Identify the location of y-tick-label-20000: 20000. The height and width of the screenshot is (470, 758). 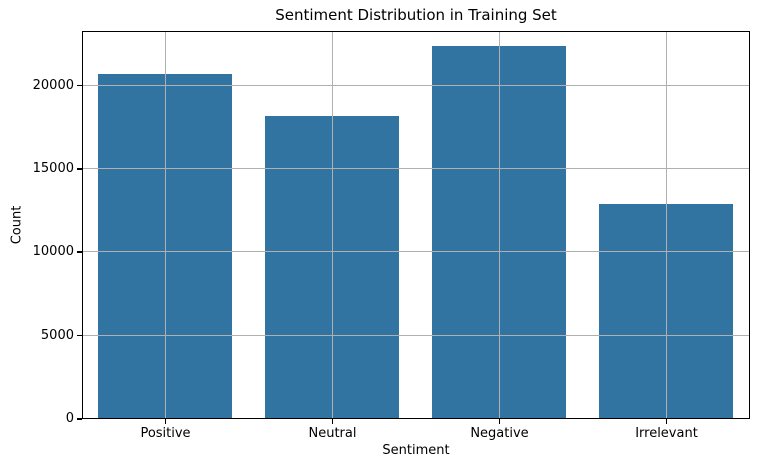
(53, 85).